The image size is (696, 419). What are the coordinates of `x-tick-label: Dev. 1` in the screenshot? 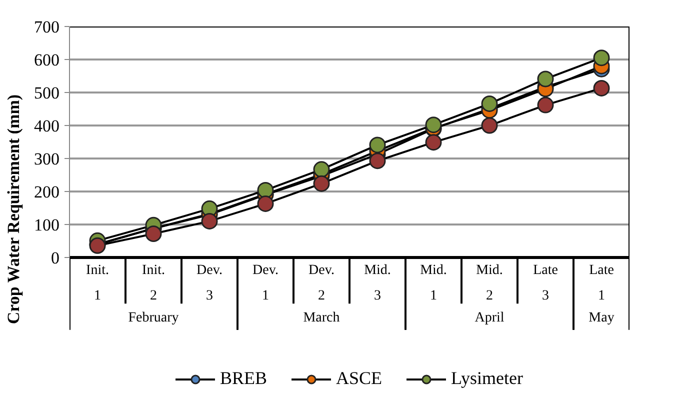 It's located at (265, 283).